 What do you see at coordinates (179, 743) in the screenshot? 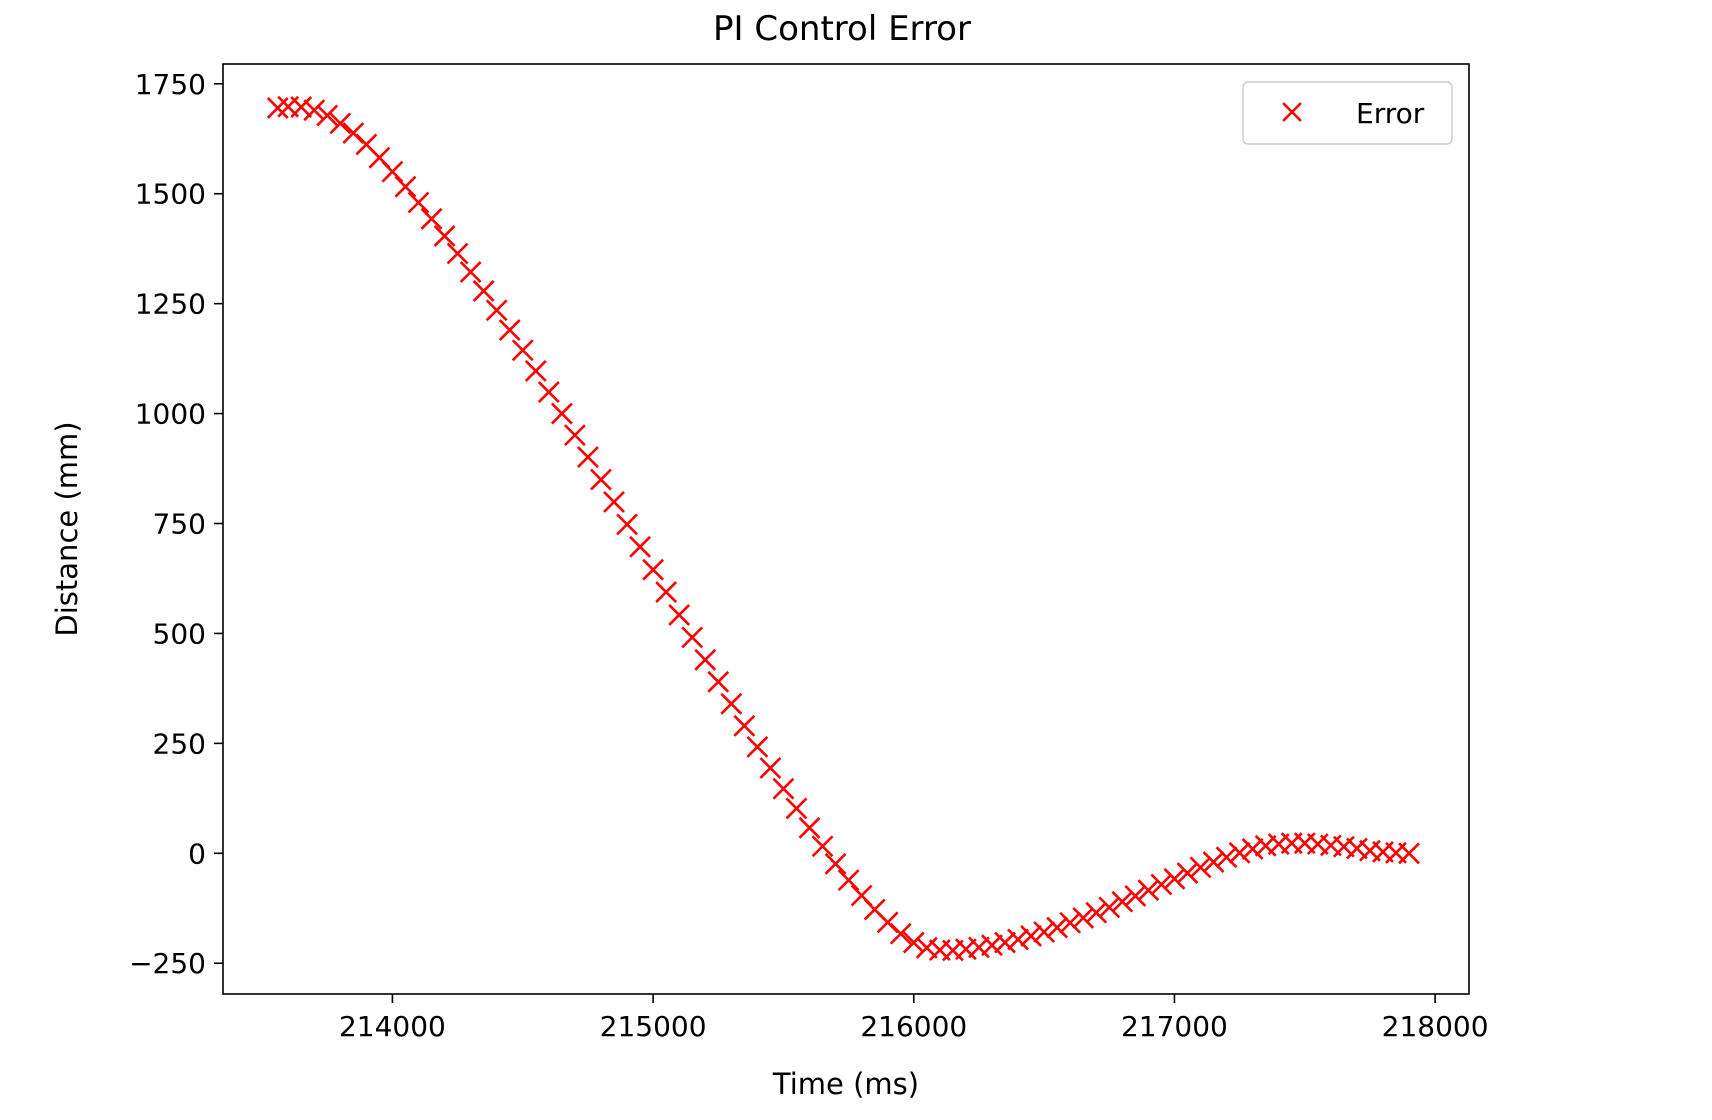
I see `y-tick-label: 250` at bounding box center [179, 743].